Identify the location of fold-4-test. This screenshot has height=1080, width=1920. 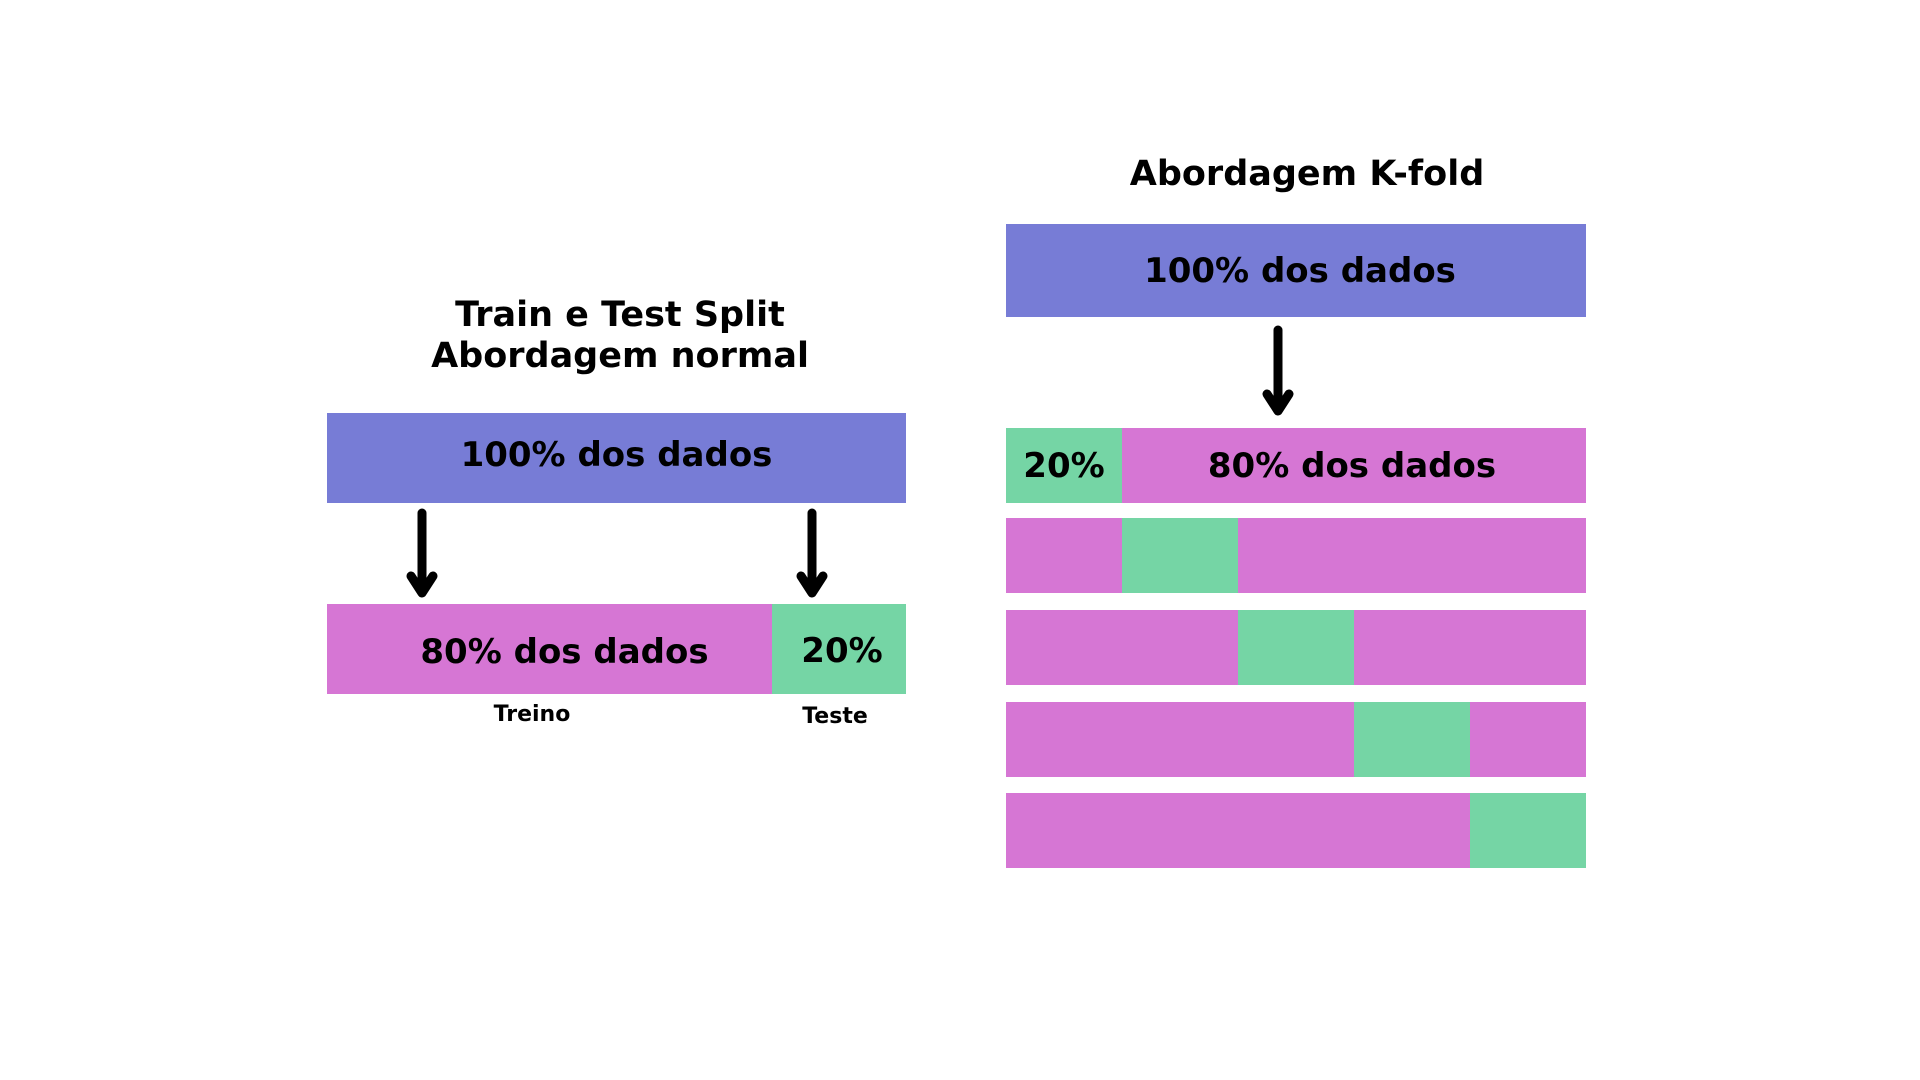
(1412, 739).